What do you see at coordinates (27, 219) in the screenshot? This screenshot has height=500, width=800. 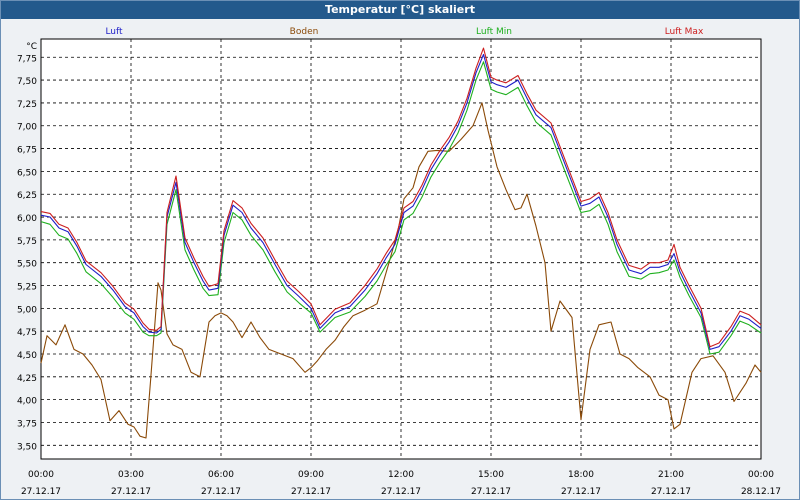 I see `y-tick-label: 6,00` at bounding box center [27, 219].